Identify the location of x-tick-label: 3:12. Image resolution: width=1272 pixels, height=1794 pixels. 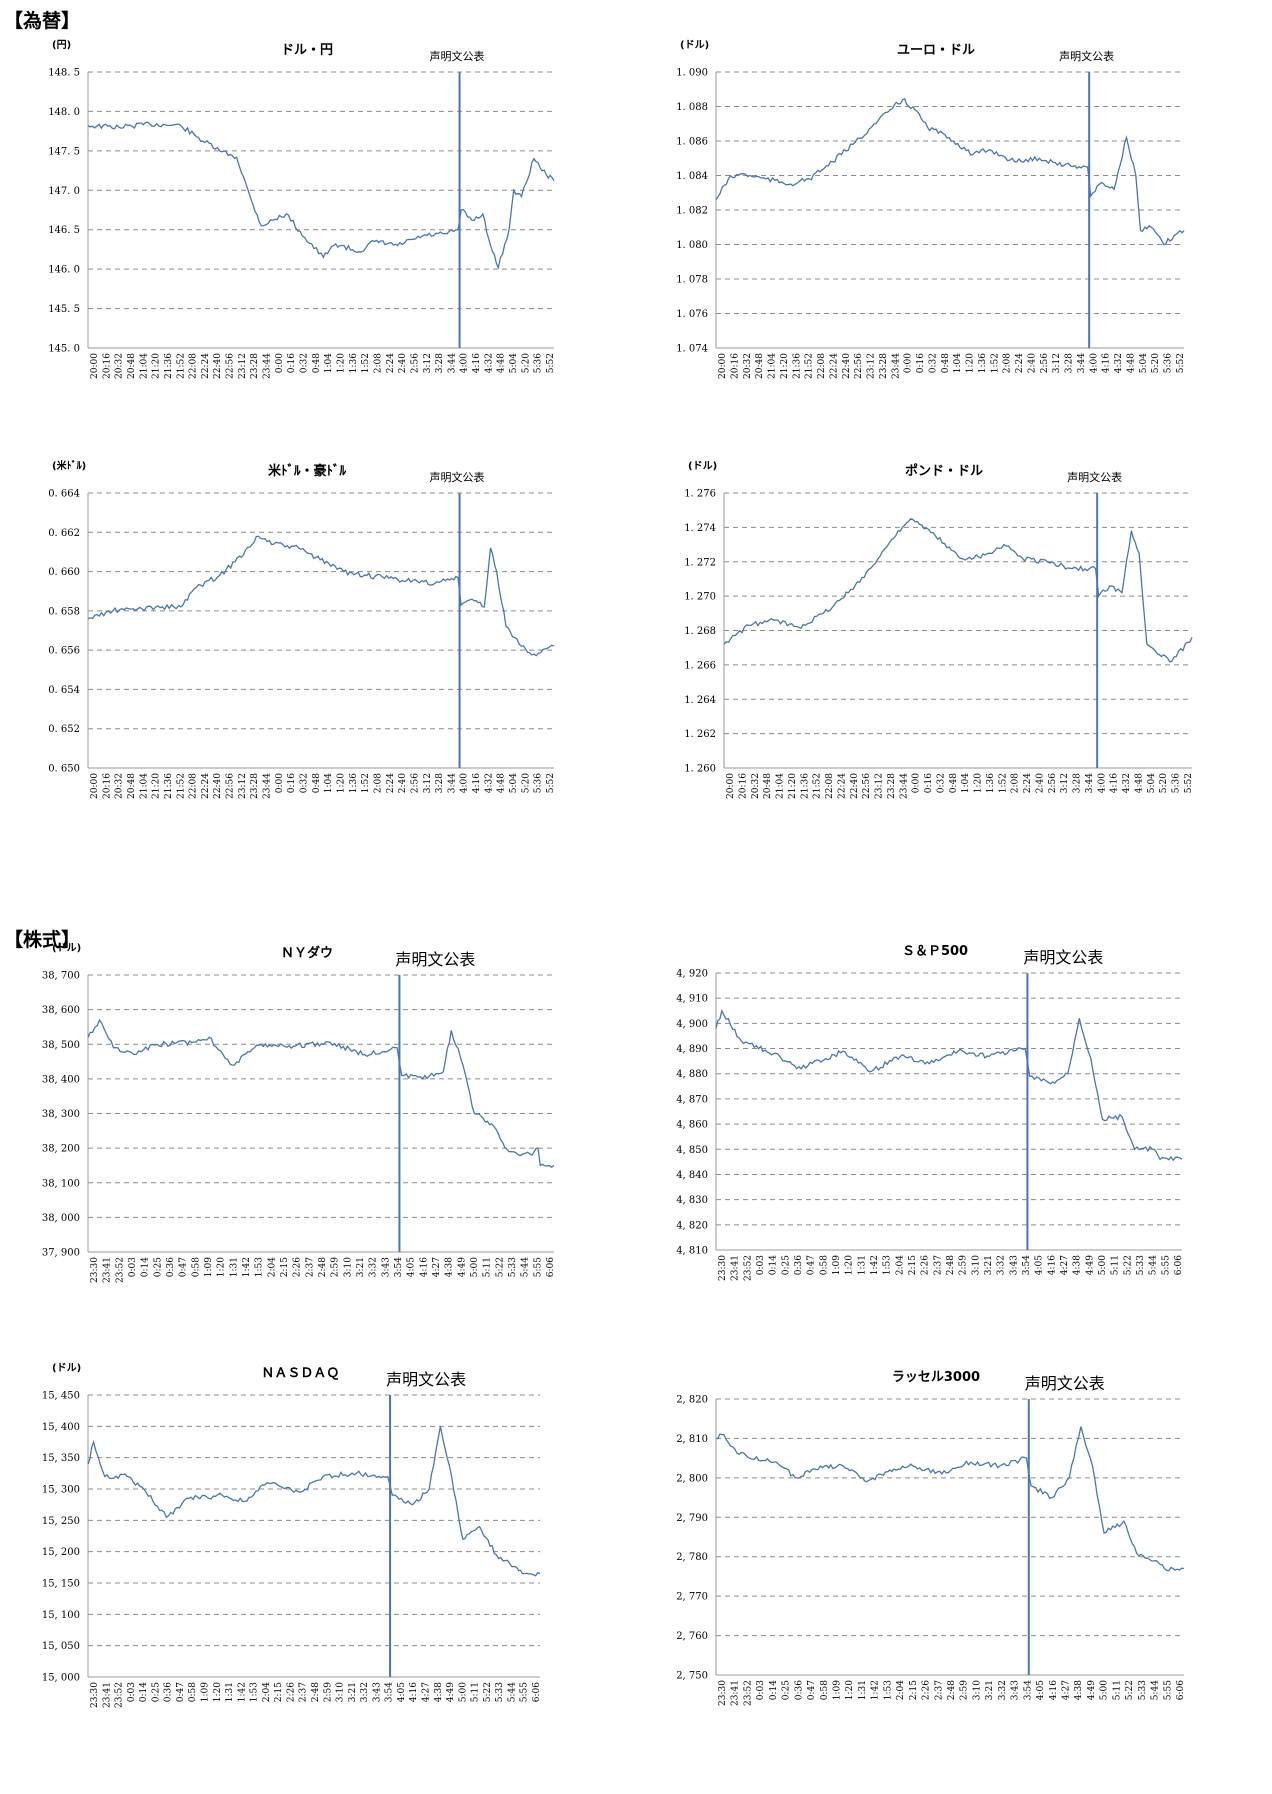
(1065, 783).